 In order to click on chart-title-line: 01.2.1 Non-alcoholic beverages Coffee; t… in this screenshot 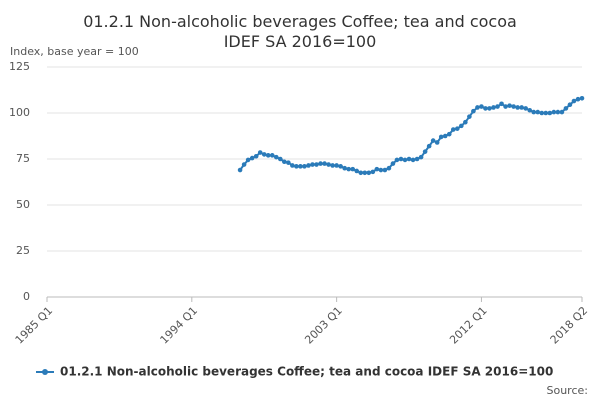, I will do `click(300, 21)`.